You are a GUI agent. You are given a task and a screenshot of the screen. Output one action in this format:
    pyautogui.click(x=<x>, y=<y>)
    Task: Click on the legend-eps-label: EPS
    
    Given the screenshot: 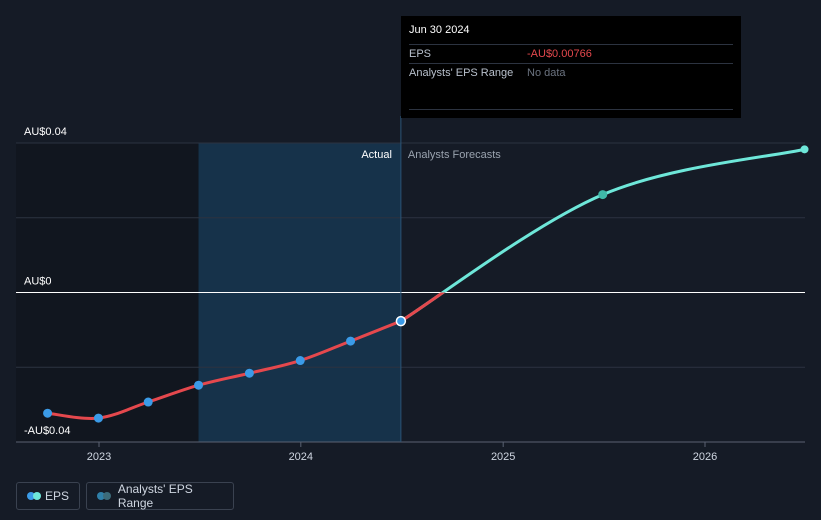 What is the action you would take?
    pyautogui.click(x=56, y=496)
    